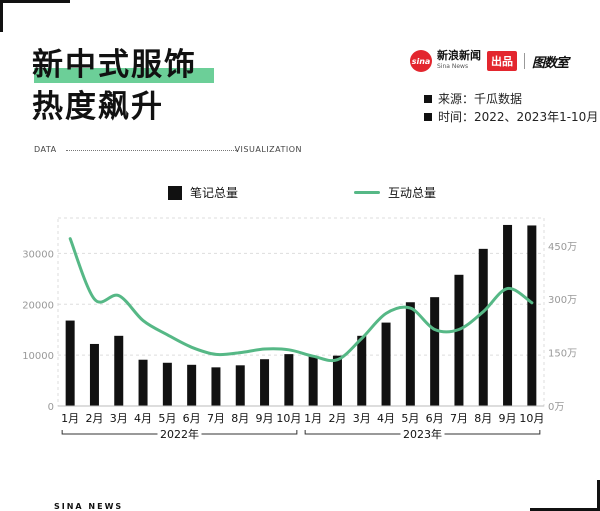  I want to click on group-label: 2022年, so click(179, 434).